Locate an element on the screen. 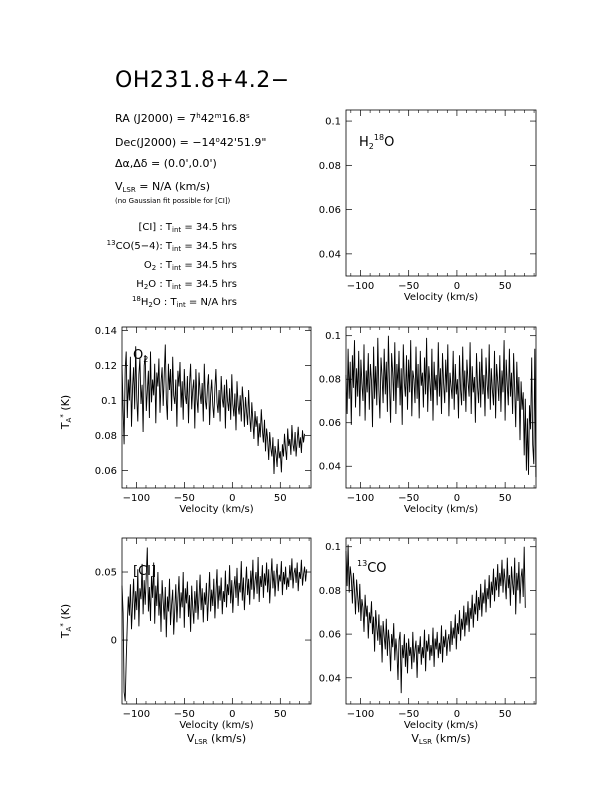 The image size is (612, 792). dec-label: Dec(J2000) = is located at coordinates (154, 142).